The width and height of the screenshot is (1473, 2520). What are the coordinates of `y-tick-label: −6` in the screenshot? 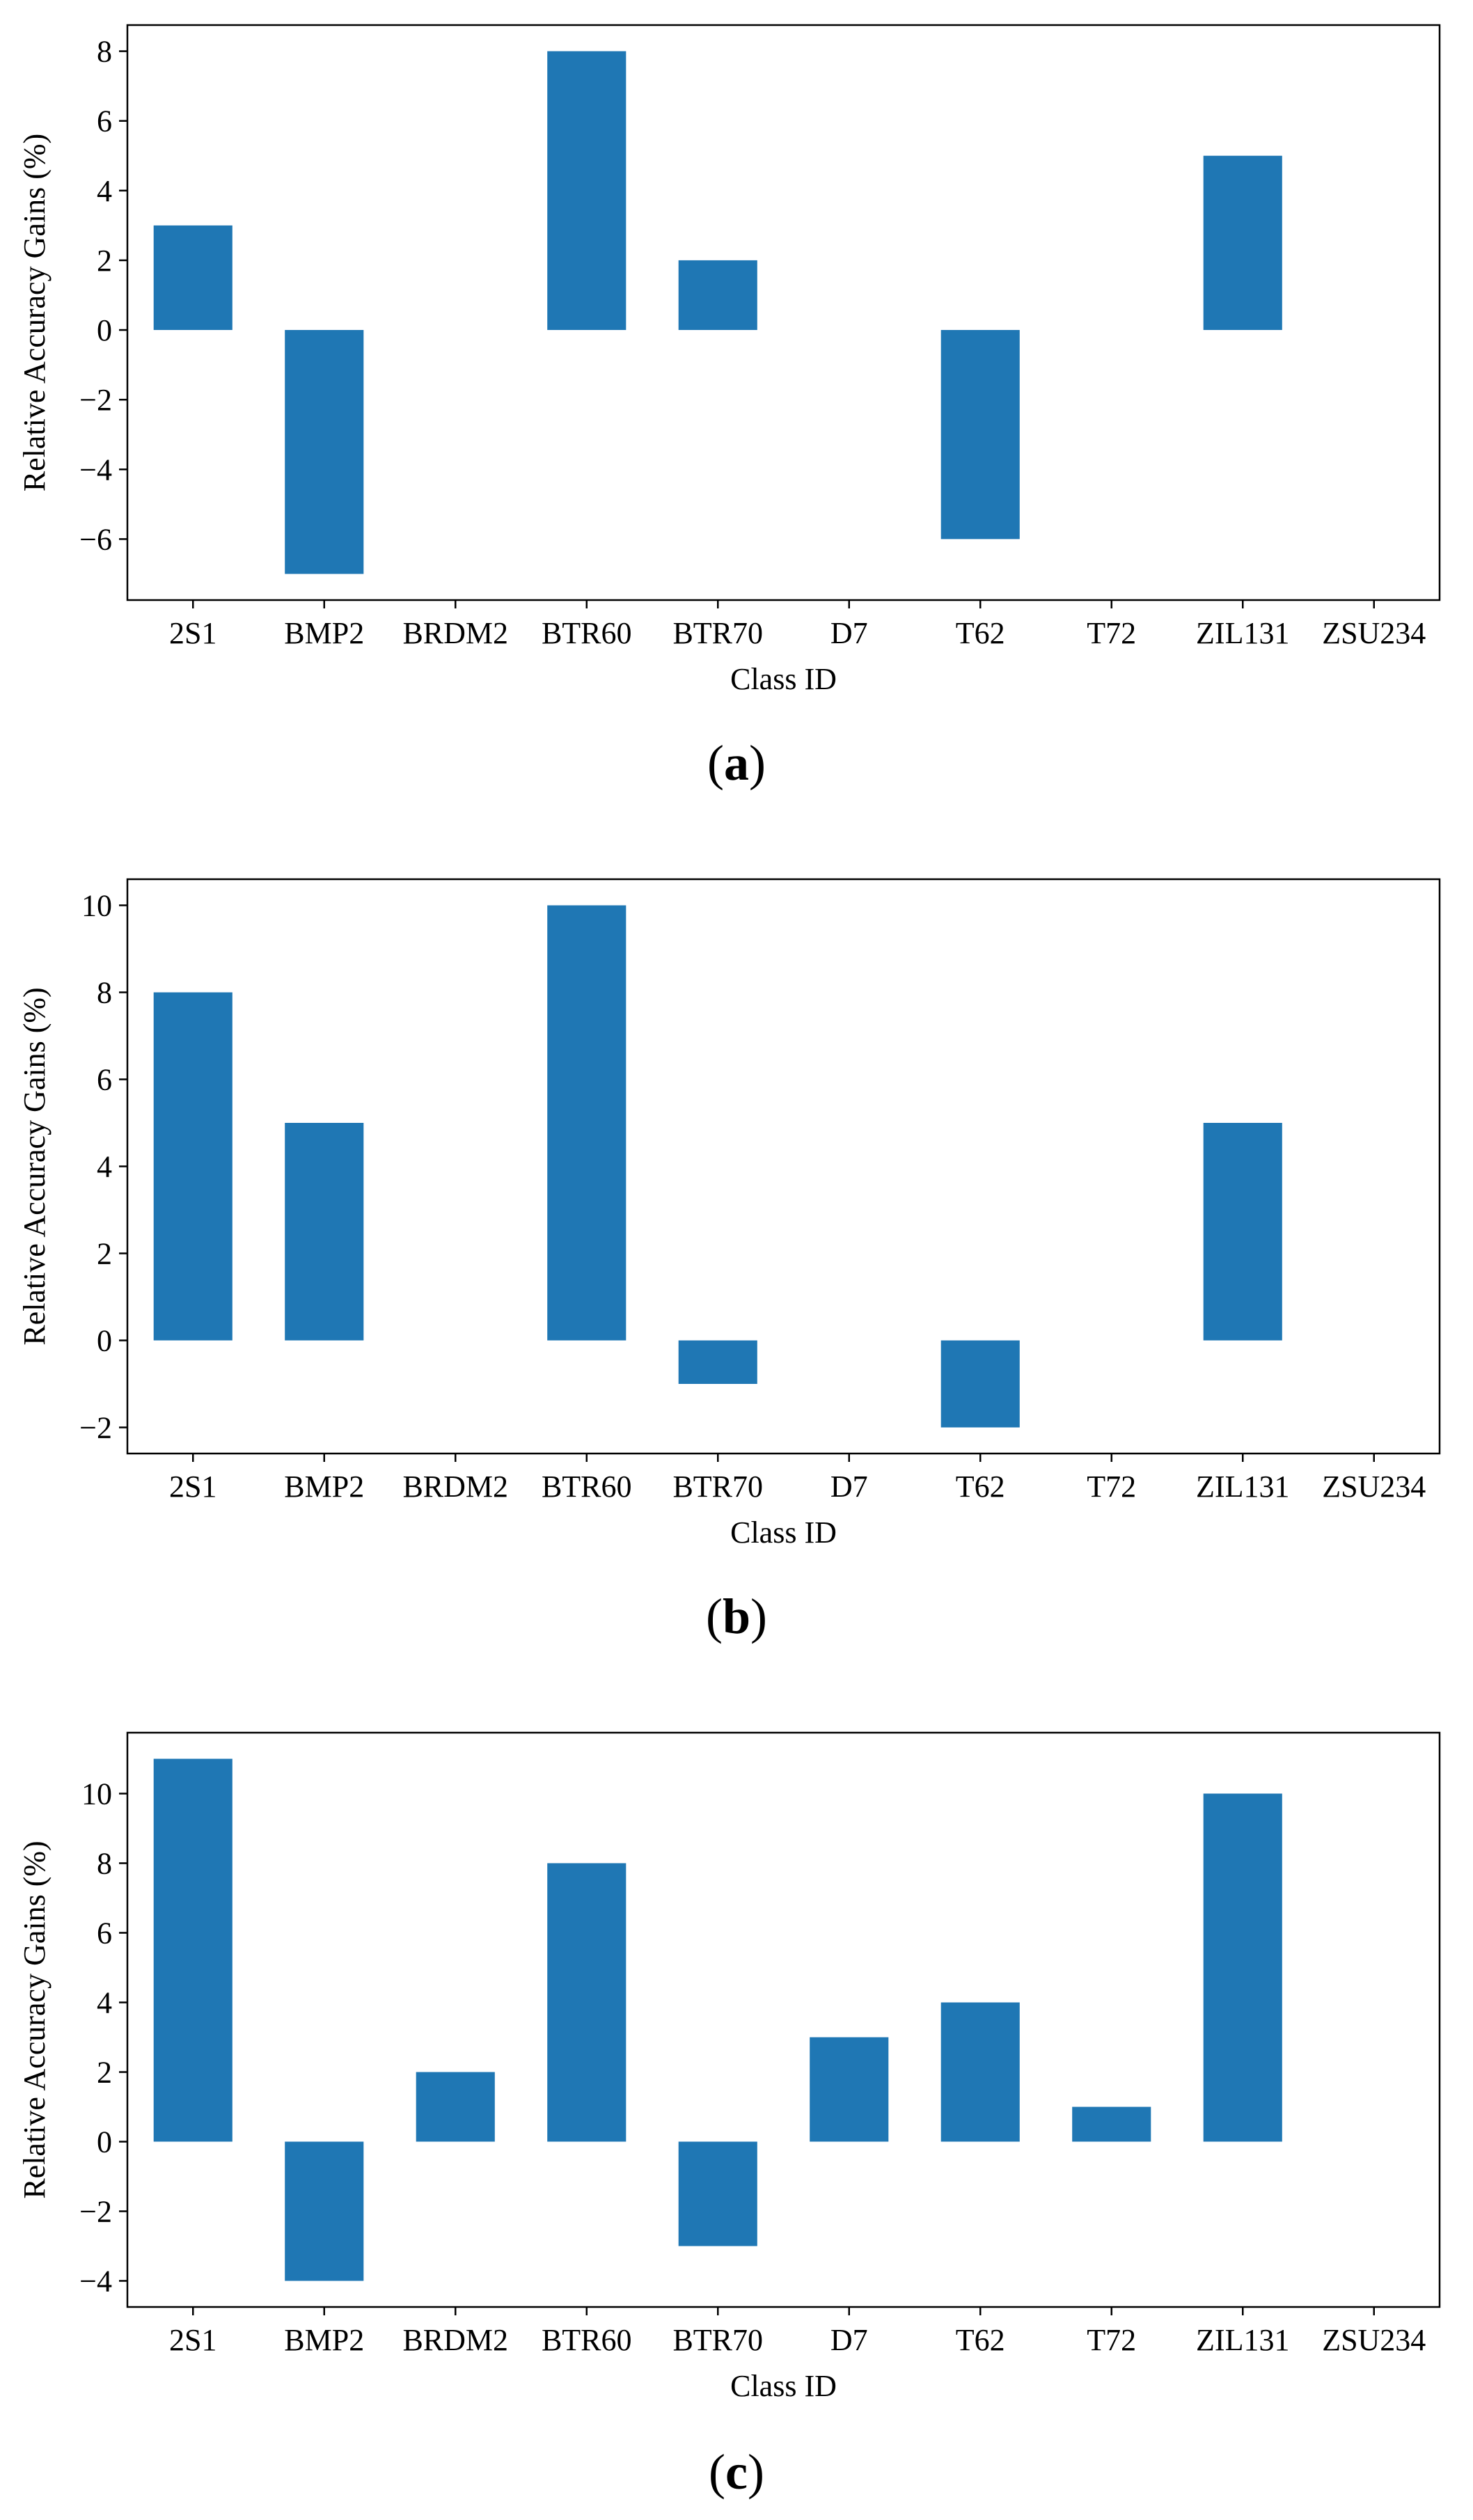 It's located at (95, 539).